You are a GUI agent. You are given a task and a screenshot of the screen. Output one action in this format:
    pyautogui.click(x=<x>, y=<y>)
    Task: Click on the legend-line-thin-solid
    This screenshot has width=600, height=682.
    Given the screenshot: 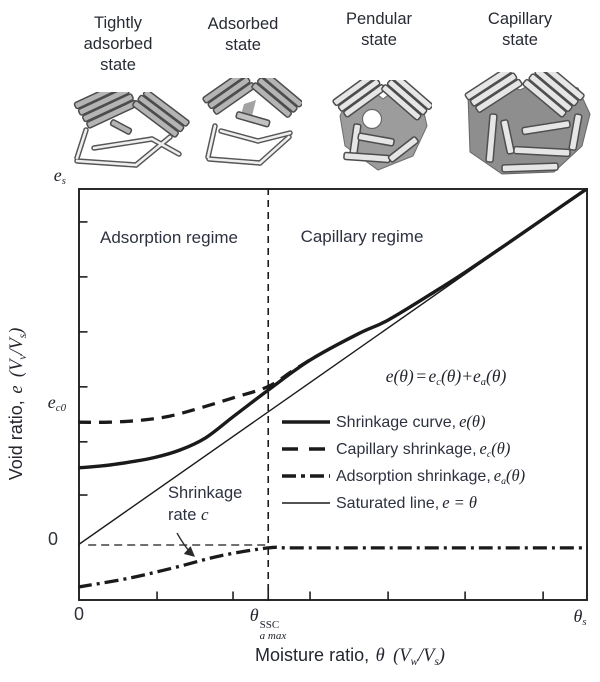 What is the action you would take?
    pyautogui.click(x=306, y=502)
    